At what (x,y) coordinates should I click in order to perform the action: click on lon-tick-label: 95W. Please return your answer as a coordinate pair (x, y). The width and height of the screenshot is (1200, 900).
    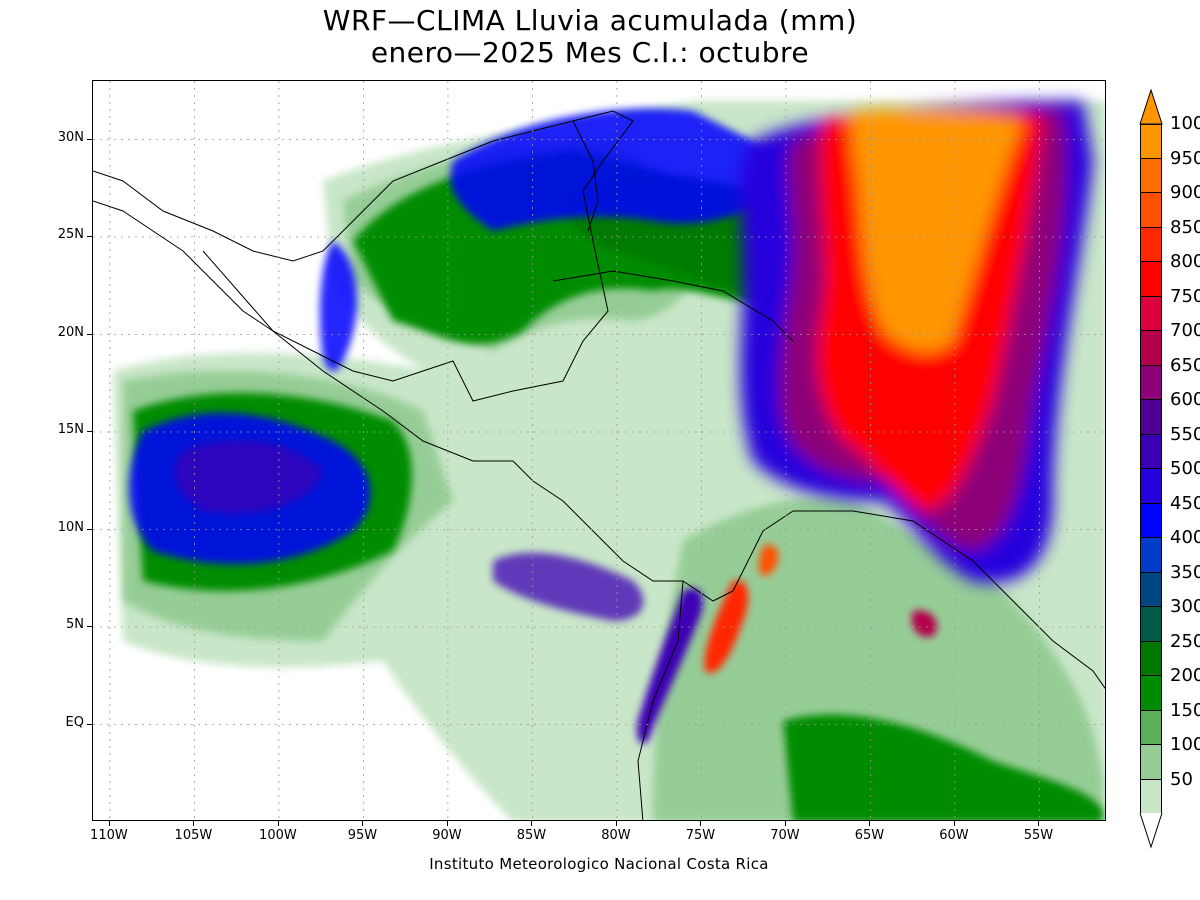
    Looking at the image, I should click on (362, 835).